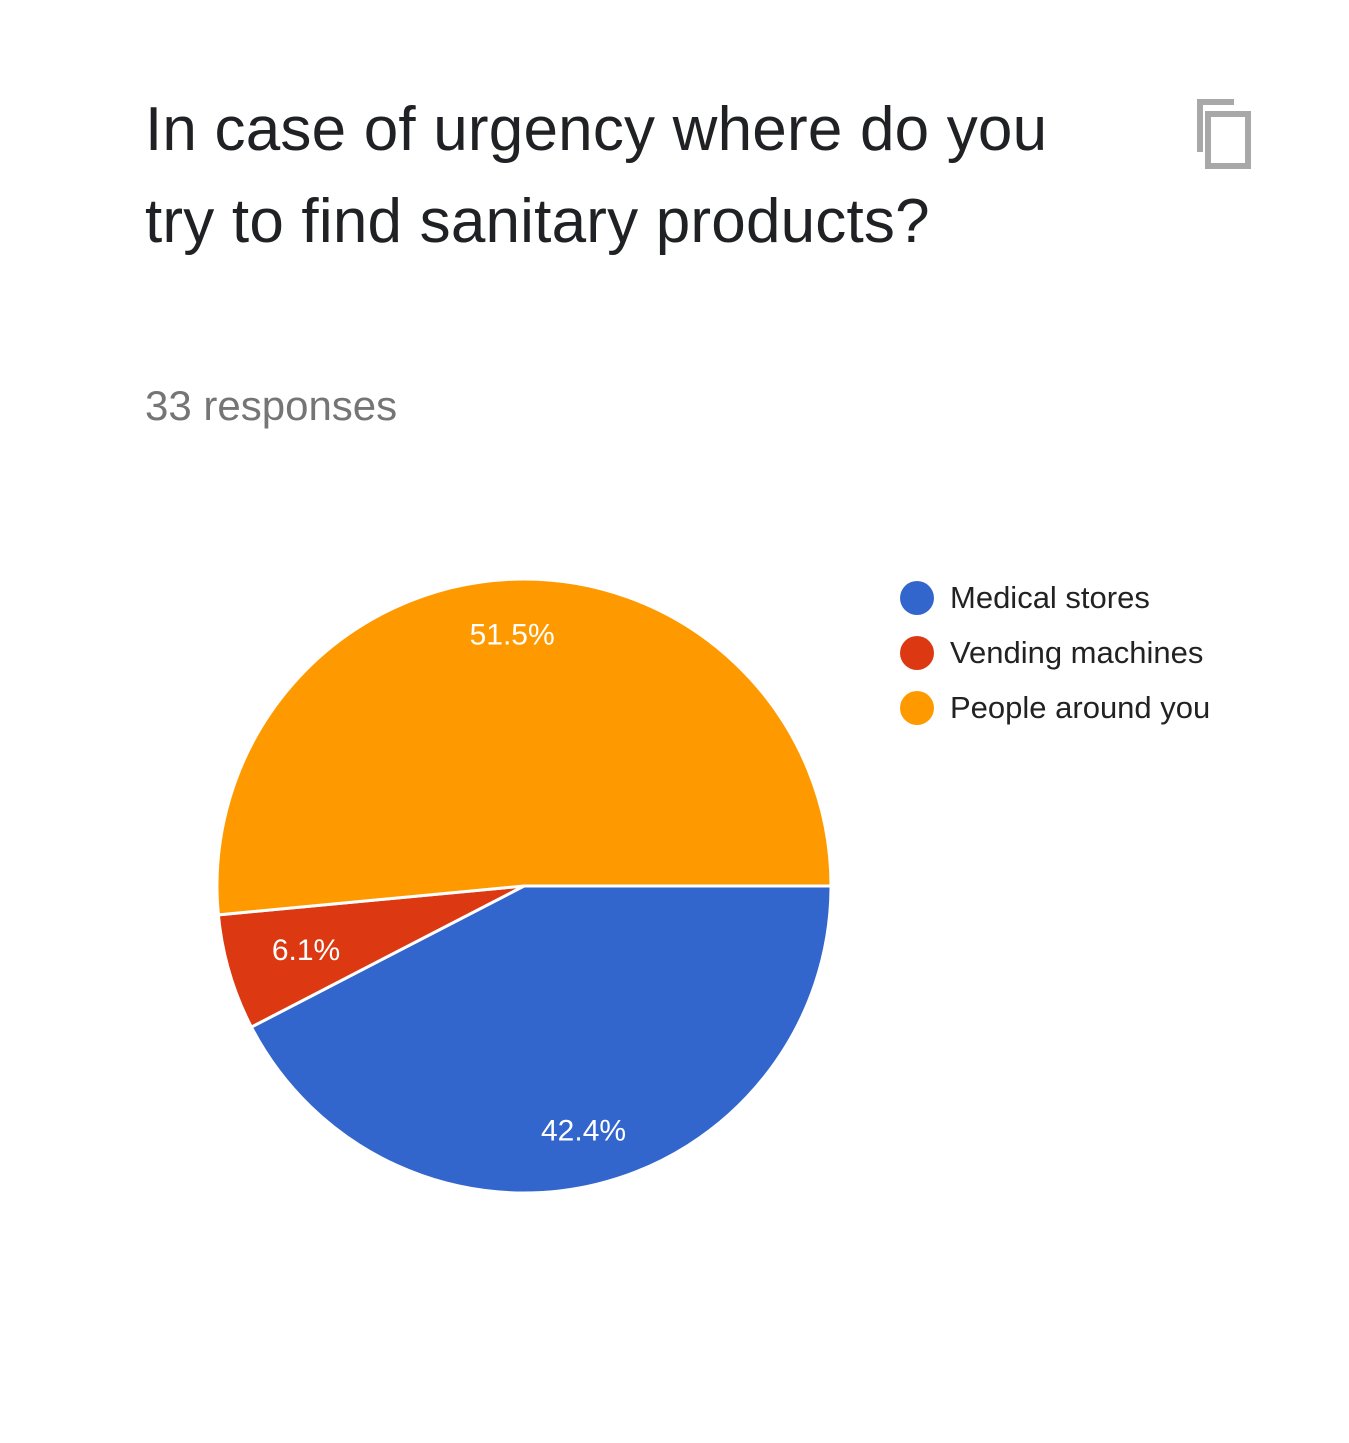 The height and width of the screenshot is (1443, 1349). Describe the element at coordinates (524, 747) in the screenshot. I see `pie-slice-people-around-you` at that location.